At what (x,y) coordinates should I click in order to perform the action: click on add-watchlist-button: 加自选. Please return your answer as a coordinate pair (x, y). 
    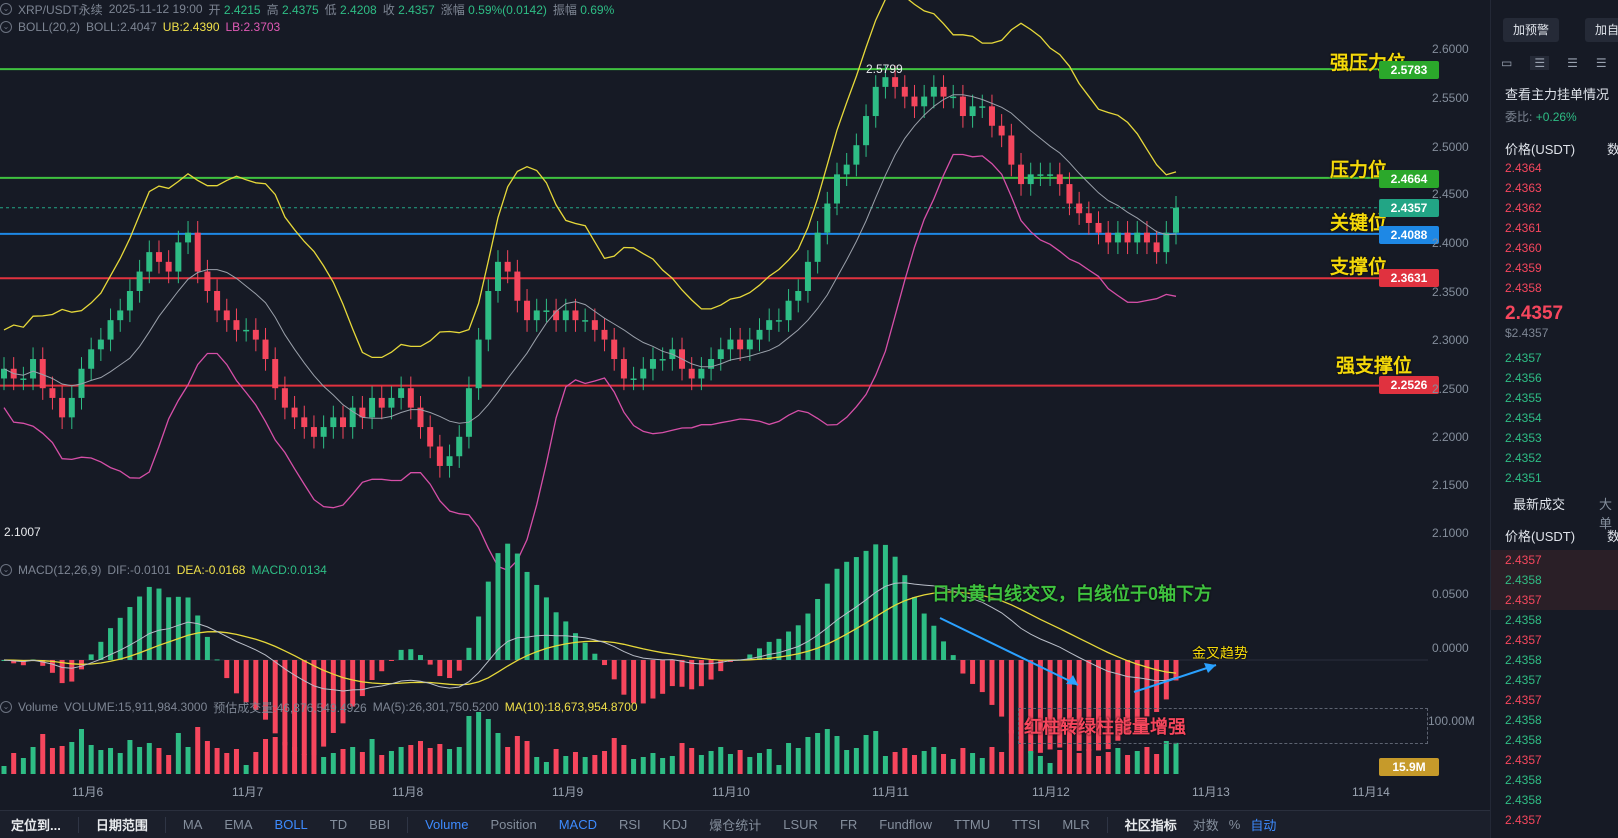
    Looking at the image, I should click on (1601, 30).